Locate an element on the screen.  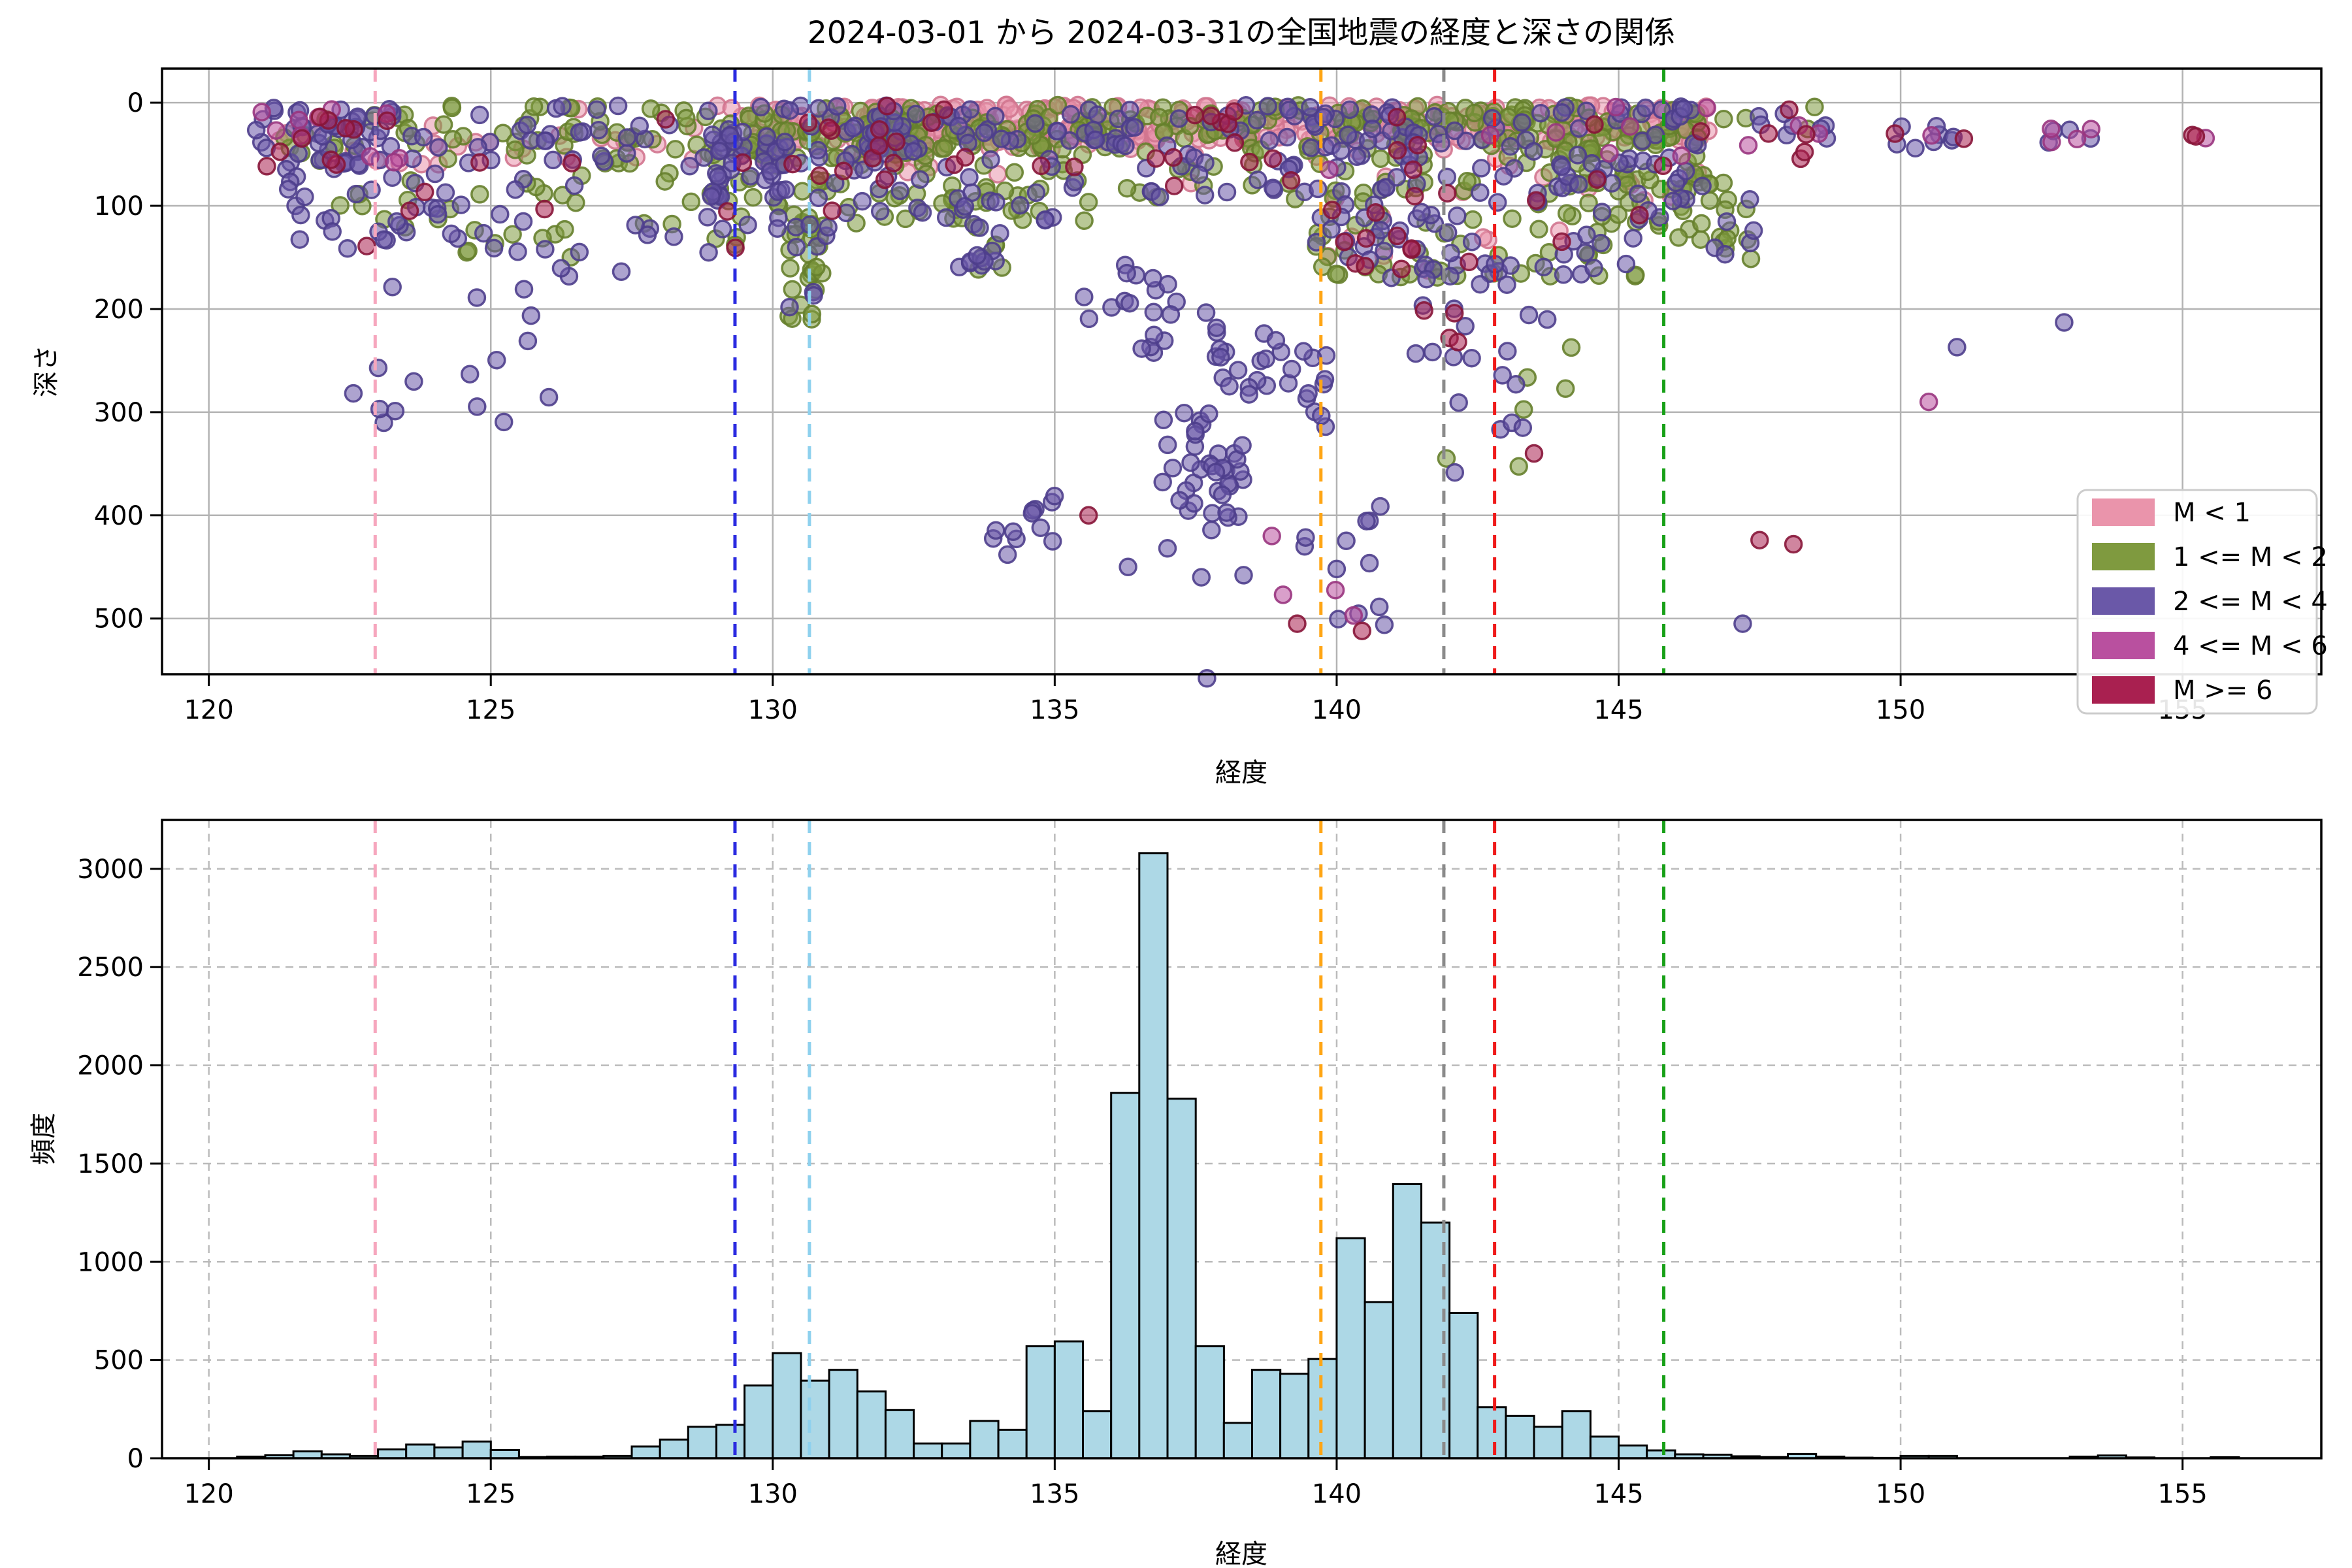
y-tick-label: 3000 is located at coordinates (110, 870).